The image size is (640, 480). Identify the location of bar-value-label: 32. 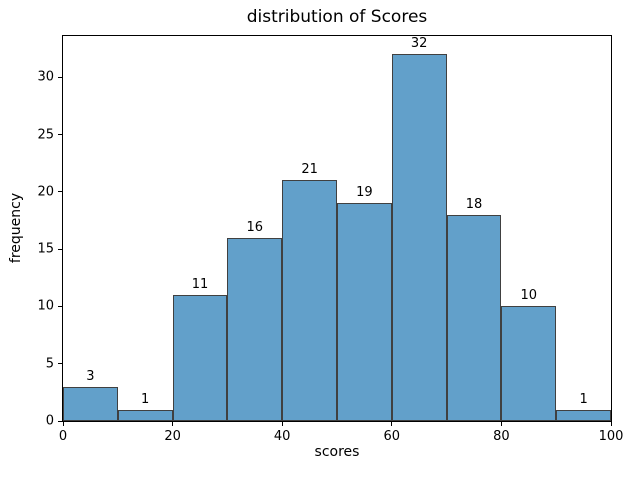
(419, 44).